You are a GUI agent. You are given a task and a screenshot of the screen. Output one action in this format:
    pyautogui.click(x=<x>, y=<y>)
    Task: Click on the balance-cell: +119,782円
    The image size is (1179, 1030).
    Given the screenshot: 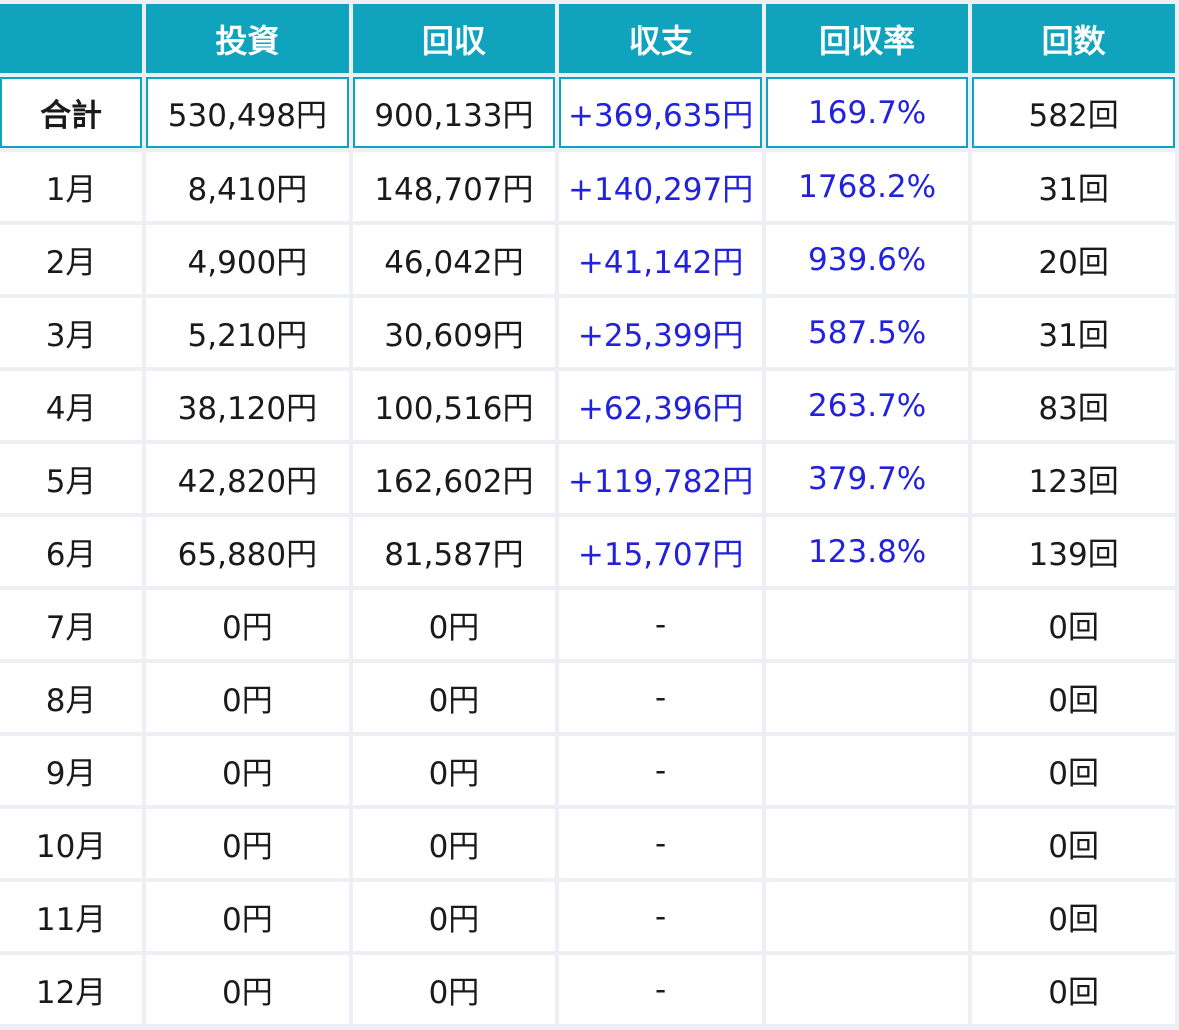 What is the action you would take?
    pyautogui.click(x=661, y=478)
    